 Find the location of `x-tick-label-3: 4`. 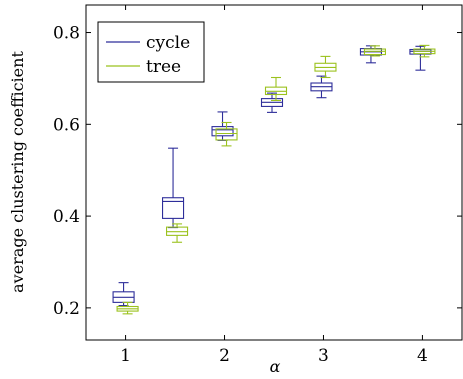

x-tick-label-3: 4 is located at coordinates (422, 356).